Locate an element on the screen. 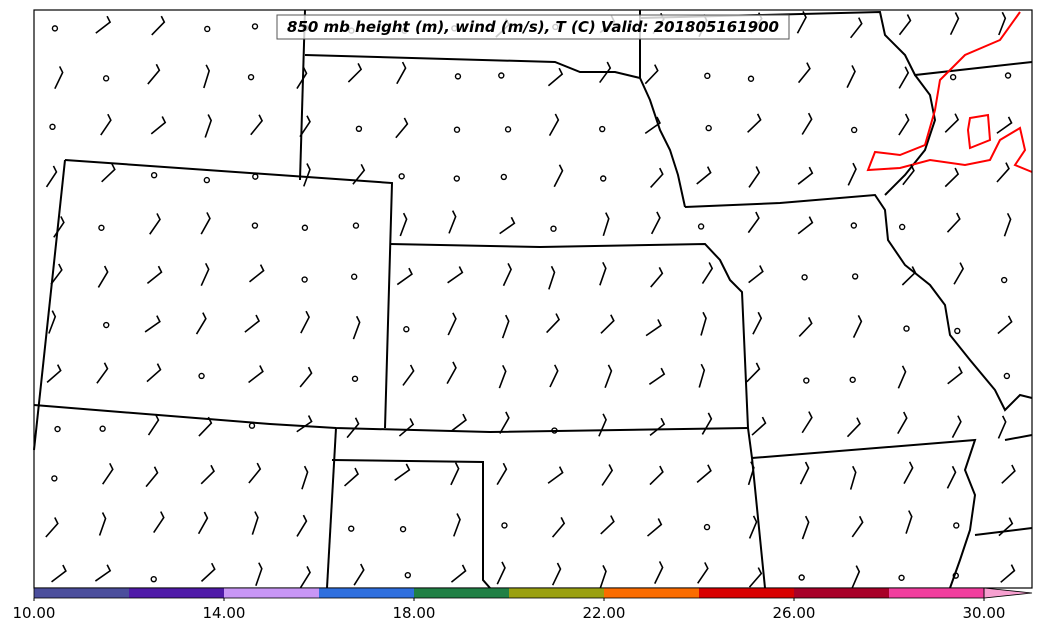  colorbar-label: 22.00 is located at coordinates (604, 613).